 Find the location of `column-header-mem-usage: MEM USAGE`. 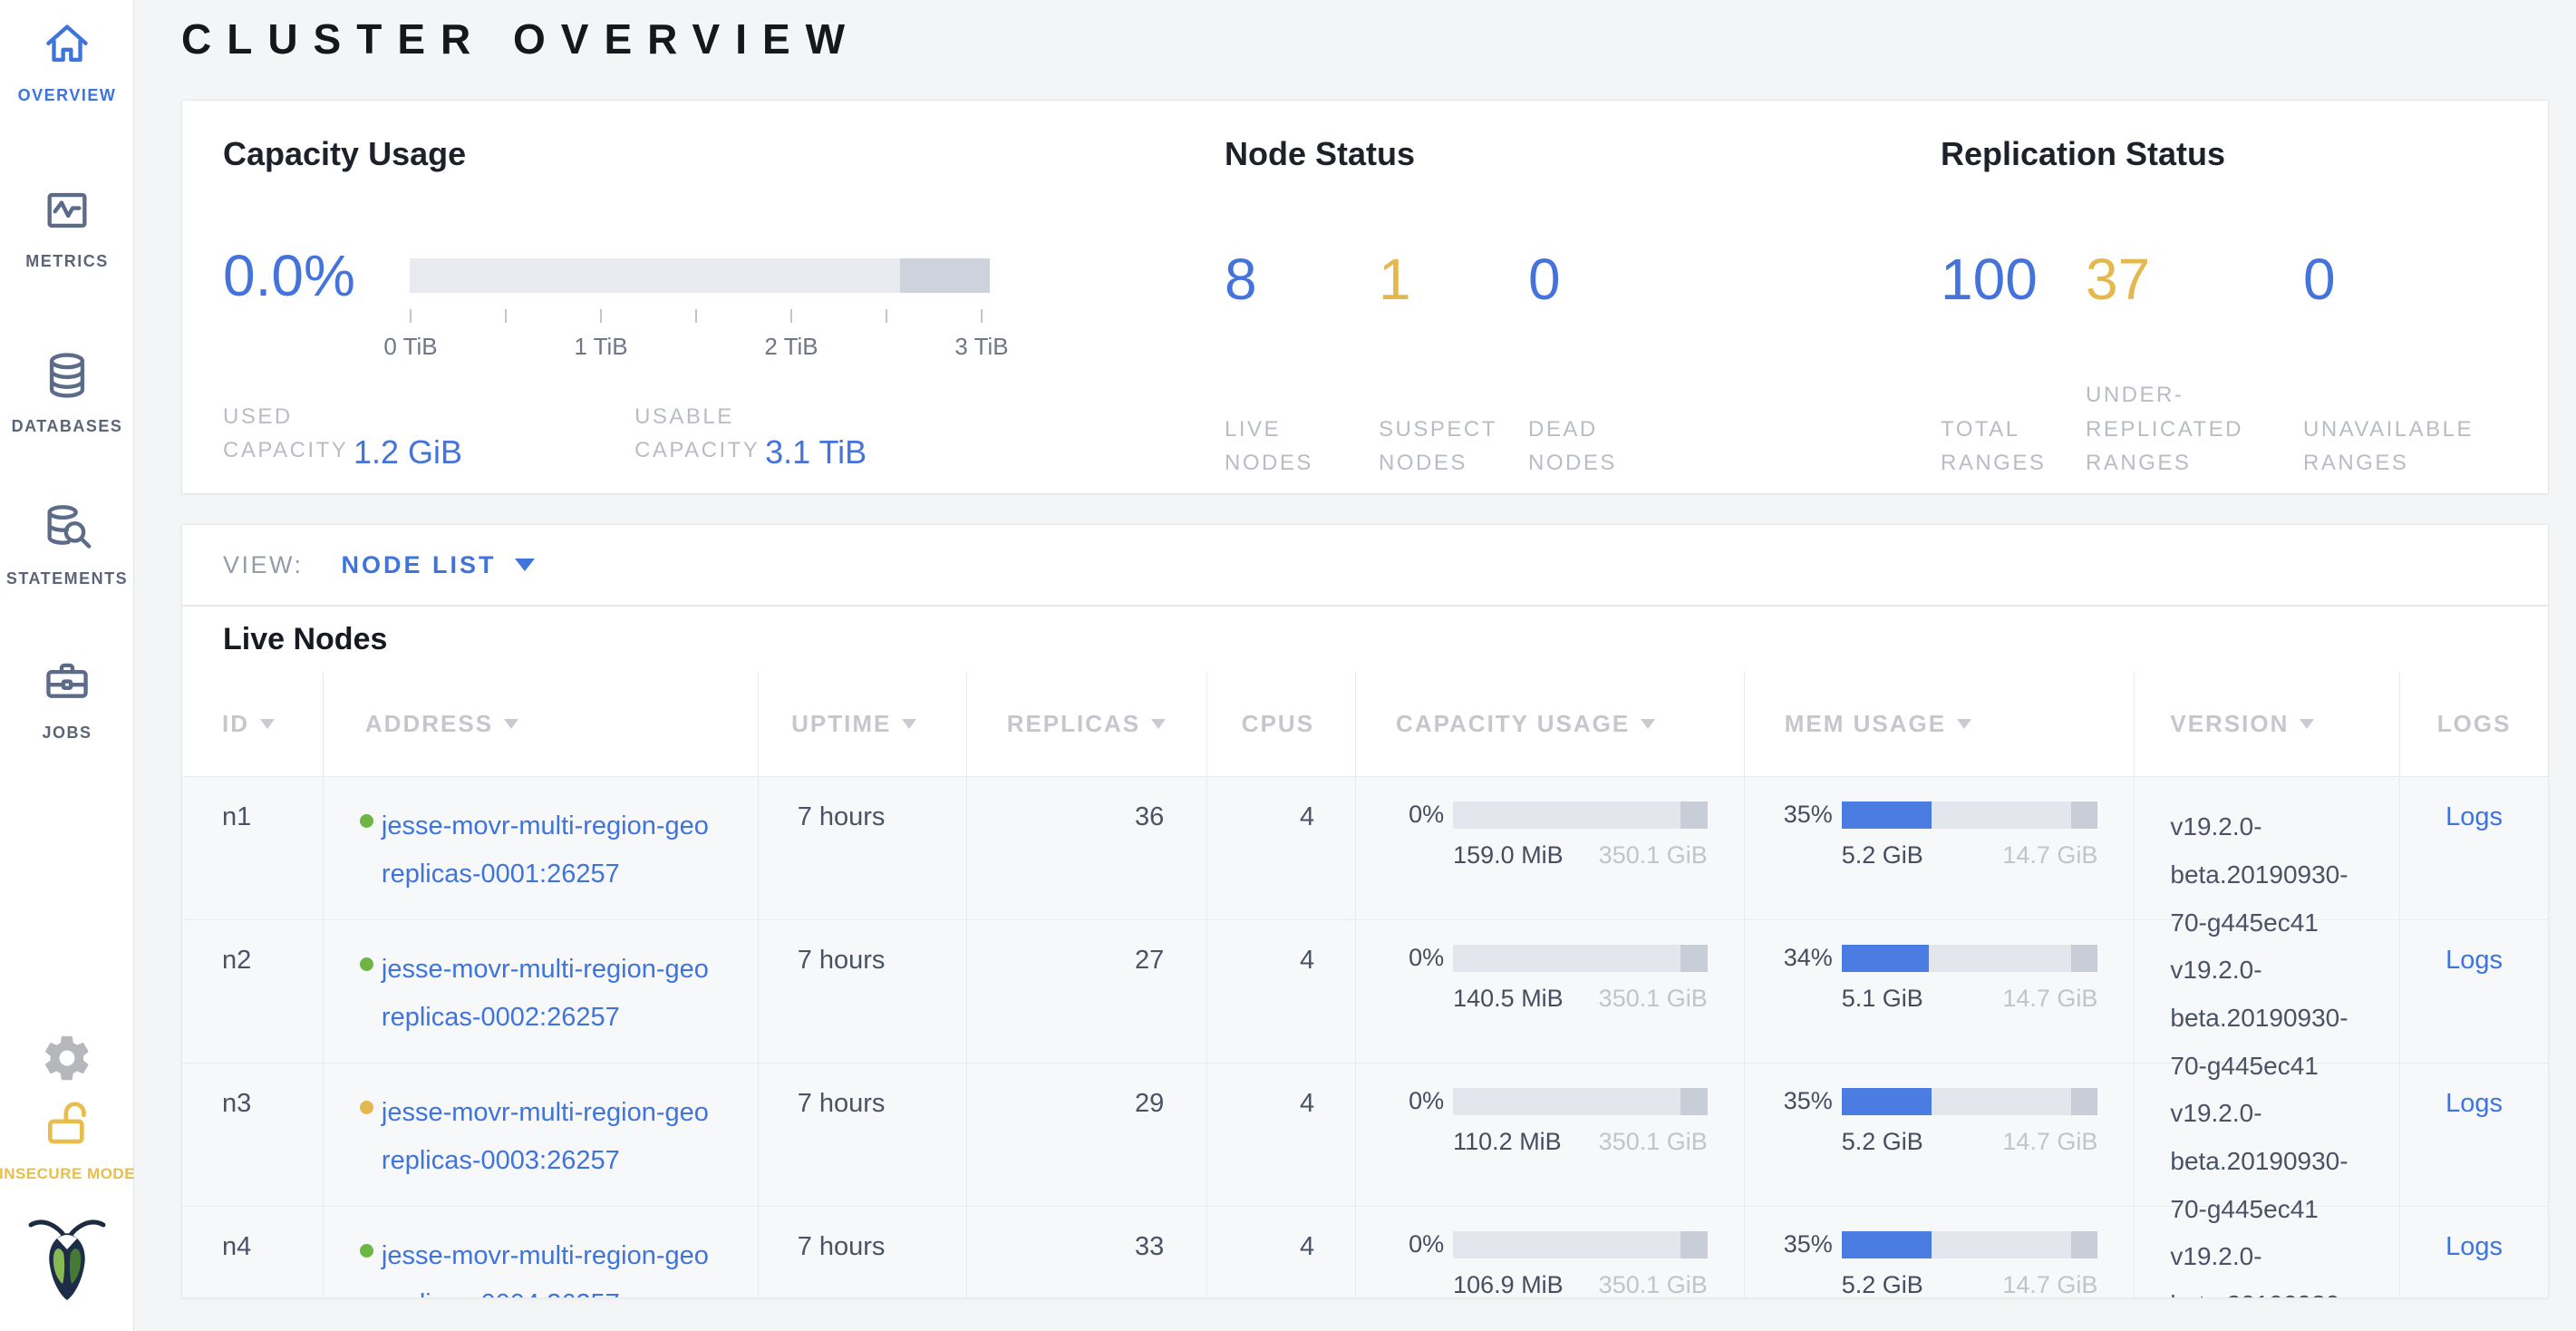

column-header-mem-usage: MEM USAGE is located at coordinates (1940, 724).